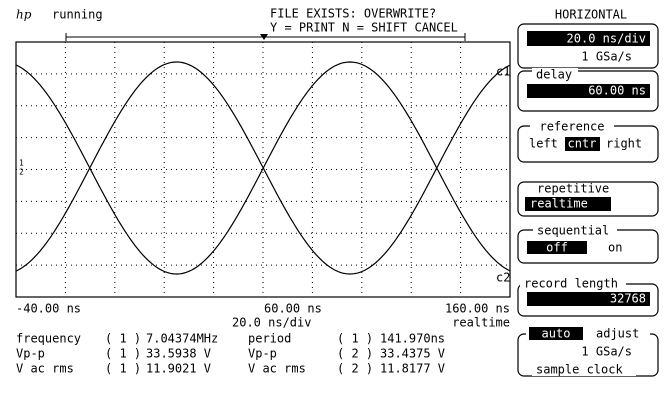 The height and width of the screenshot is (400, 672). What do you see at coordinates (364, 28) in the screenshot?
I see `message: Y = PRINT N = SHIFT CANCEL` at bounding box center [364, 28].